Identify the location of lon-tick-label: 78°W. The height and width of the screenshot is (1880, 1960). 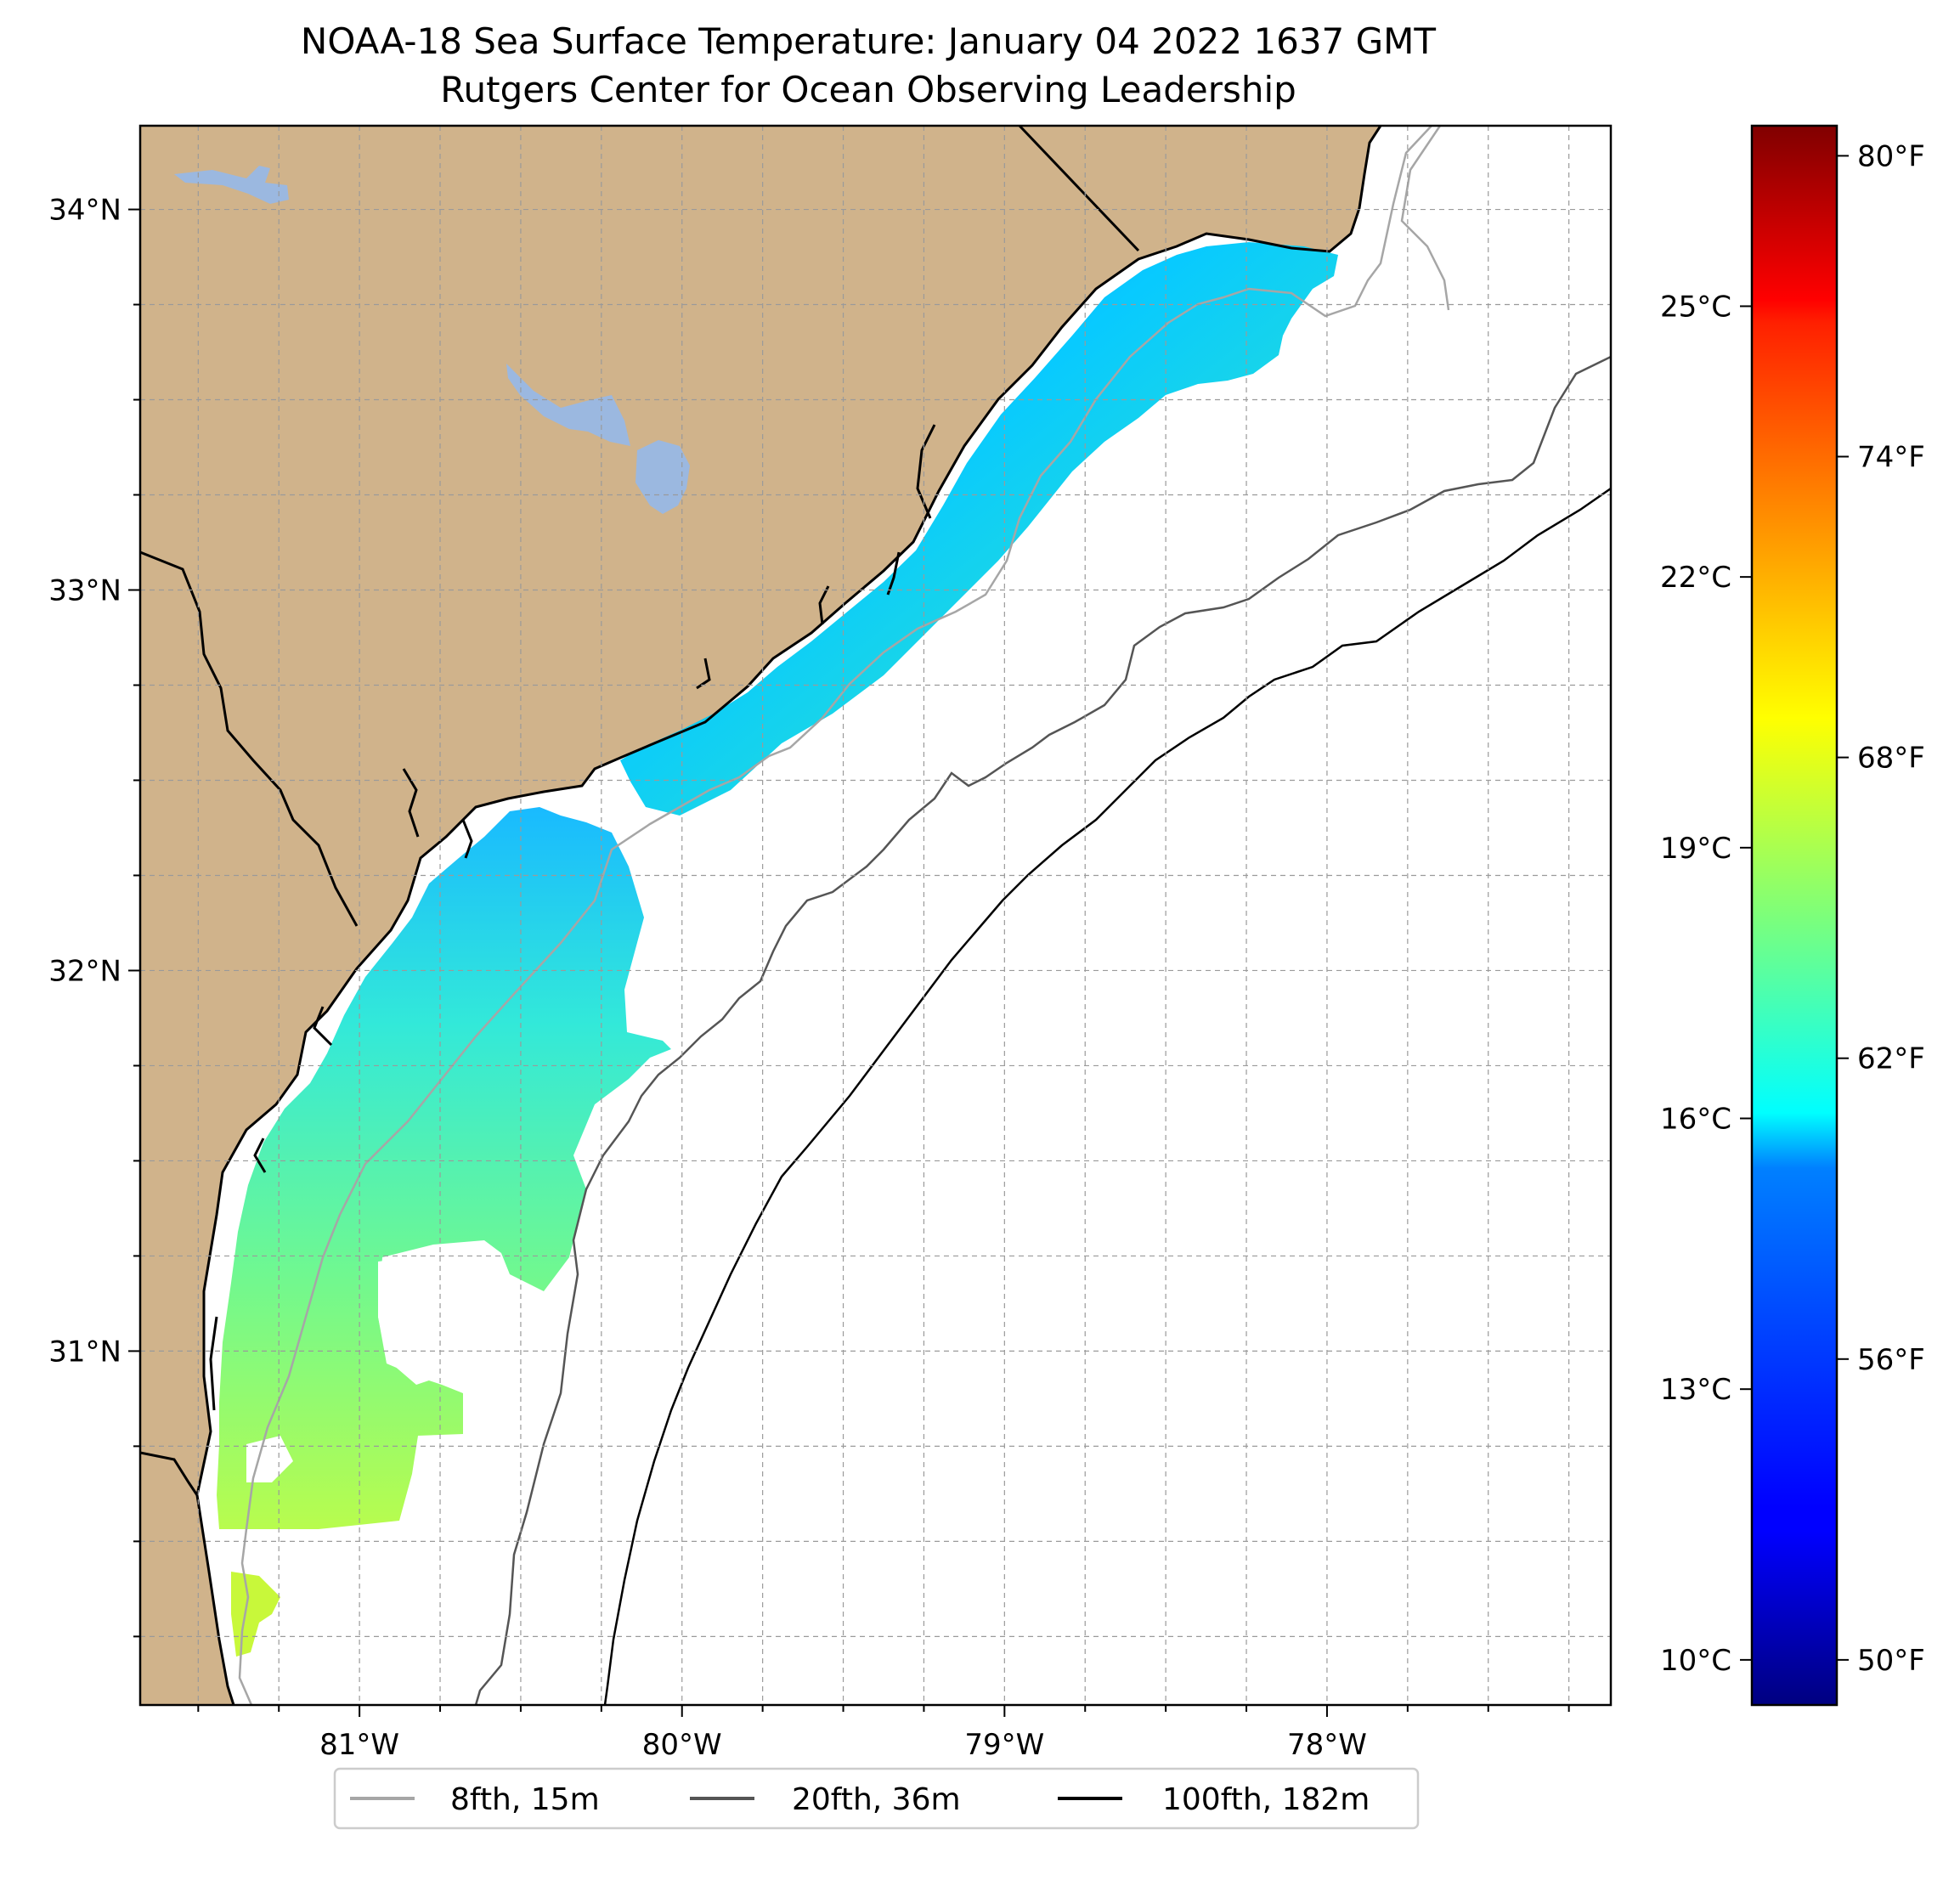
(1327, 1745).